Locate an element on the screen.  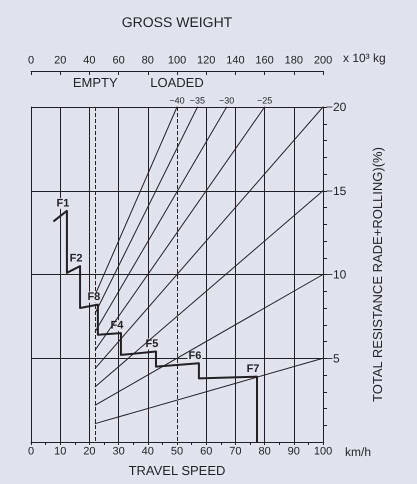
x-tick-label: 100 is located at coordinates (323, 452).